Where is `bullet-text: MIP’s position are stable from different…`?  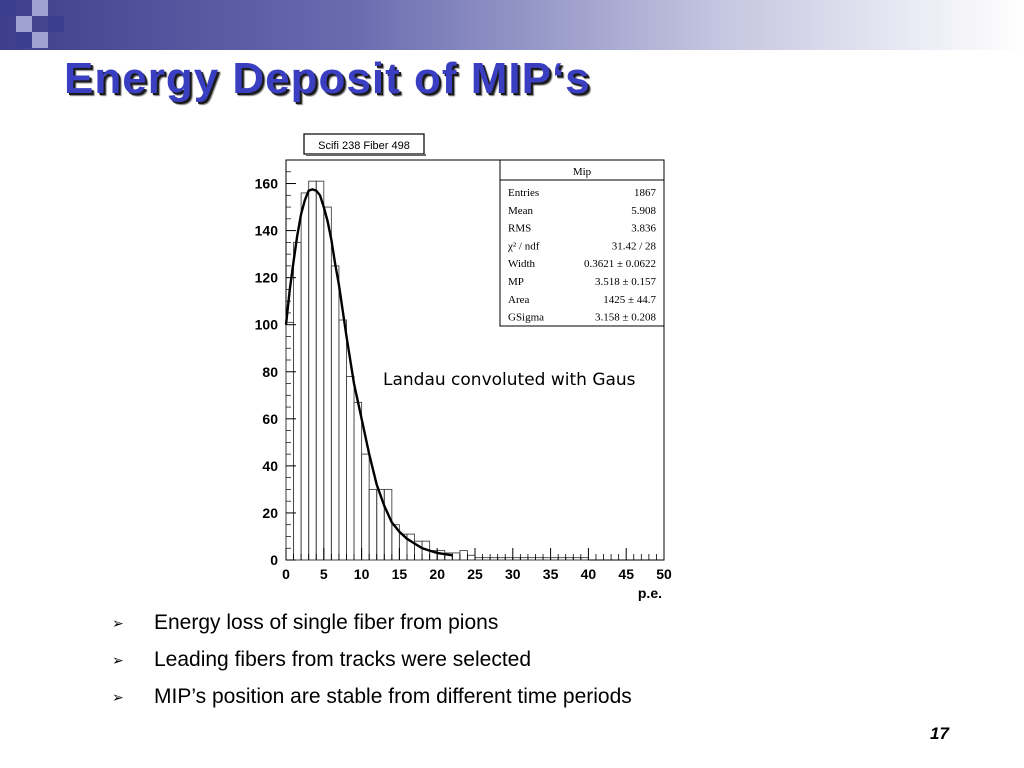
bullet-text: MIP’s position are stable from different… is located at coordinates (393, 696).